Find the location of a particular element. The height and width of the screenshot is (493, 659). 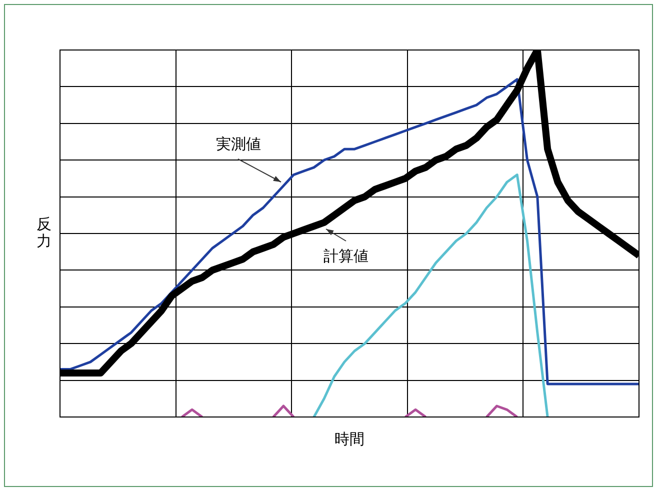

x-axis-title: 時間 is located at coordinates (349, 439).